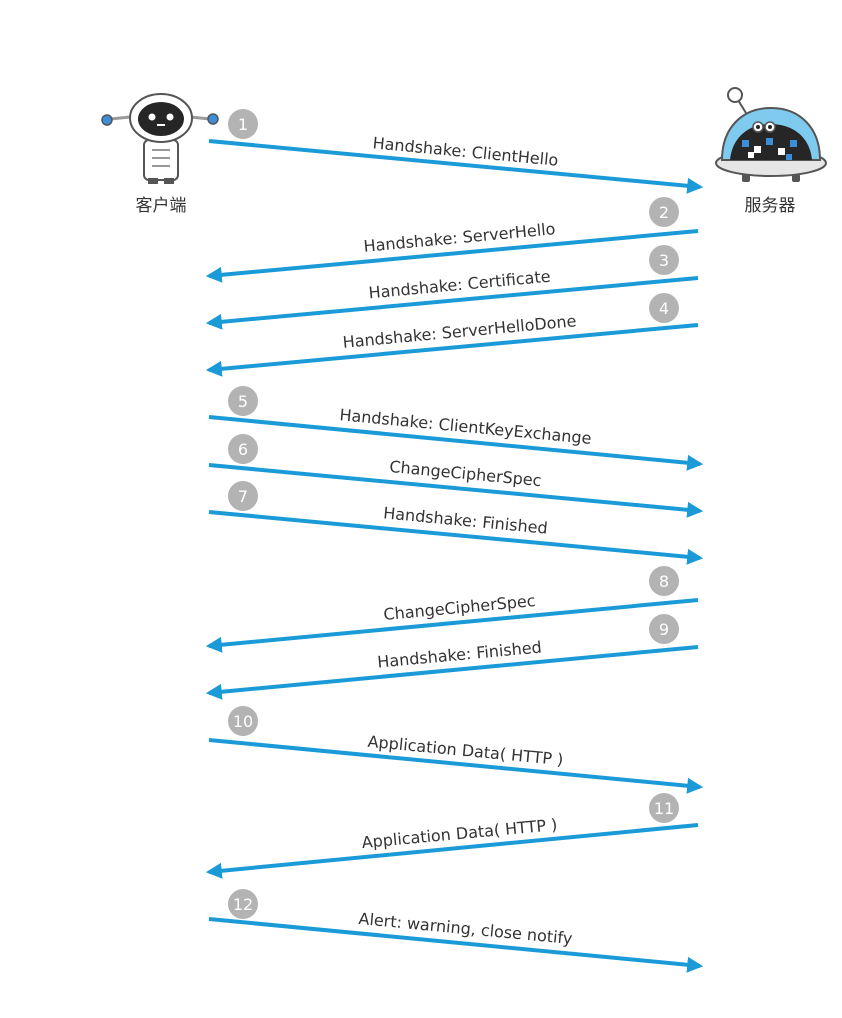 The width and height of the screenshot is (842, 1018). What do you see at coordinates (161, 206) in the screenshot?
I see `client-label: 客户端` at bounding box center [161, 206].